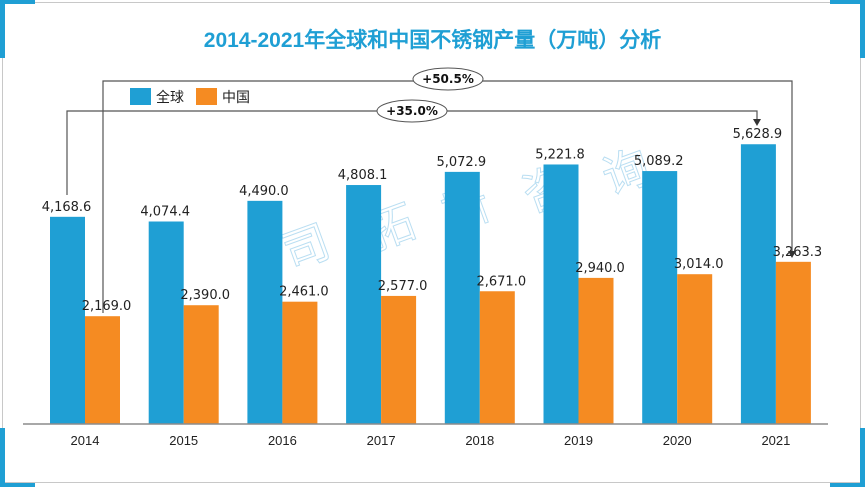 This screenshot has width=865, height=487. Describe the element at coordinates (659, 161) in the screenshot. I see `data-label-global-2020: 5,089.2` at that location.